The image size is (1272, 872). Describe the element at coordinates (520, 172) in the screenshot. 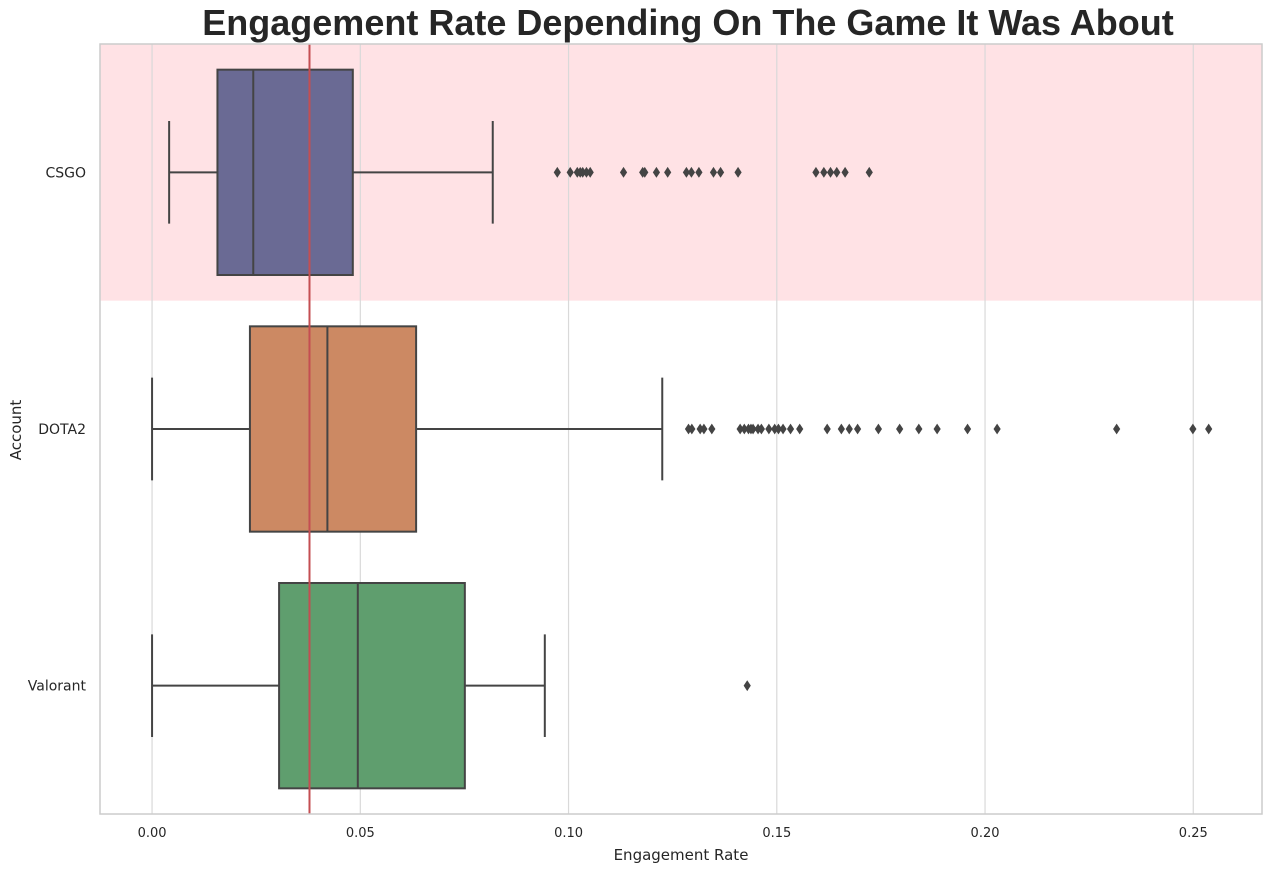

I see `box-group-csgo` at that location.